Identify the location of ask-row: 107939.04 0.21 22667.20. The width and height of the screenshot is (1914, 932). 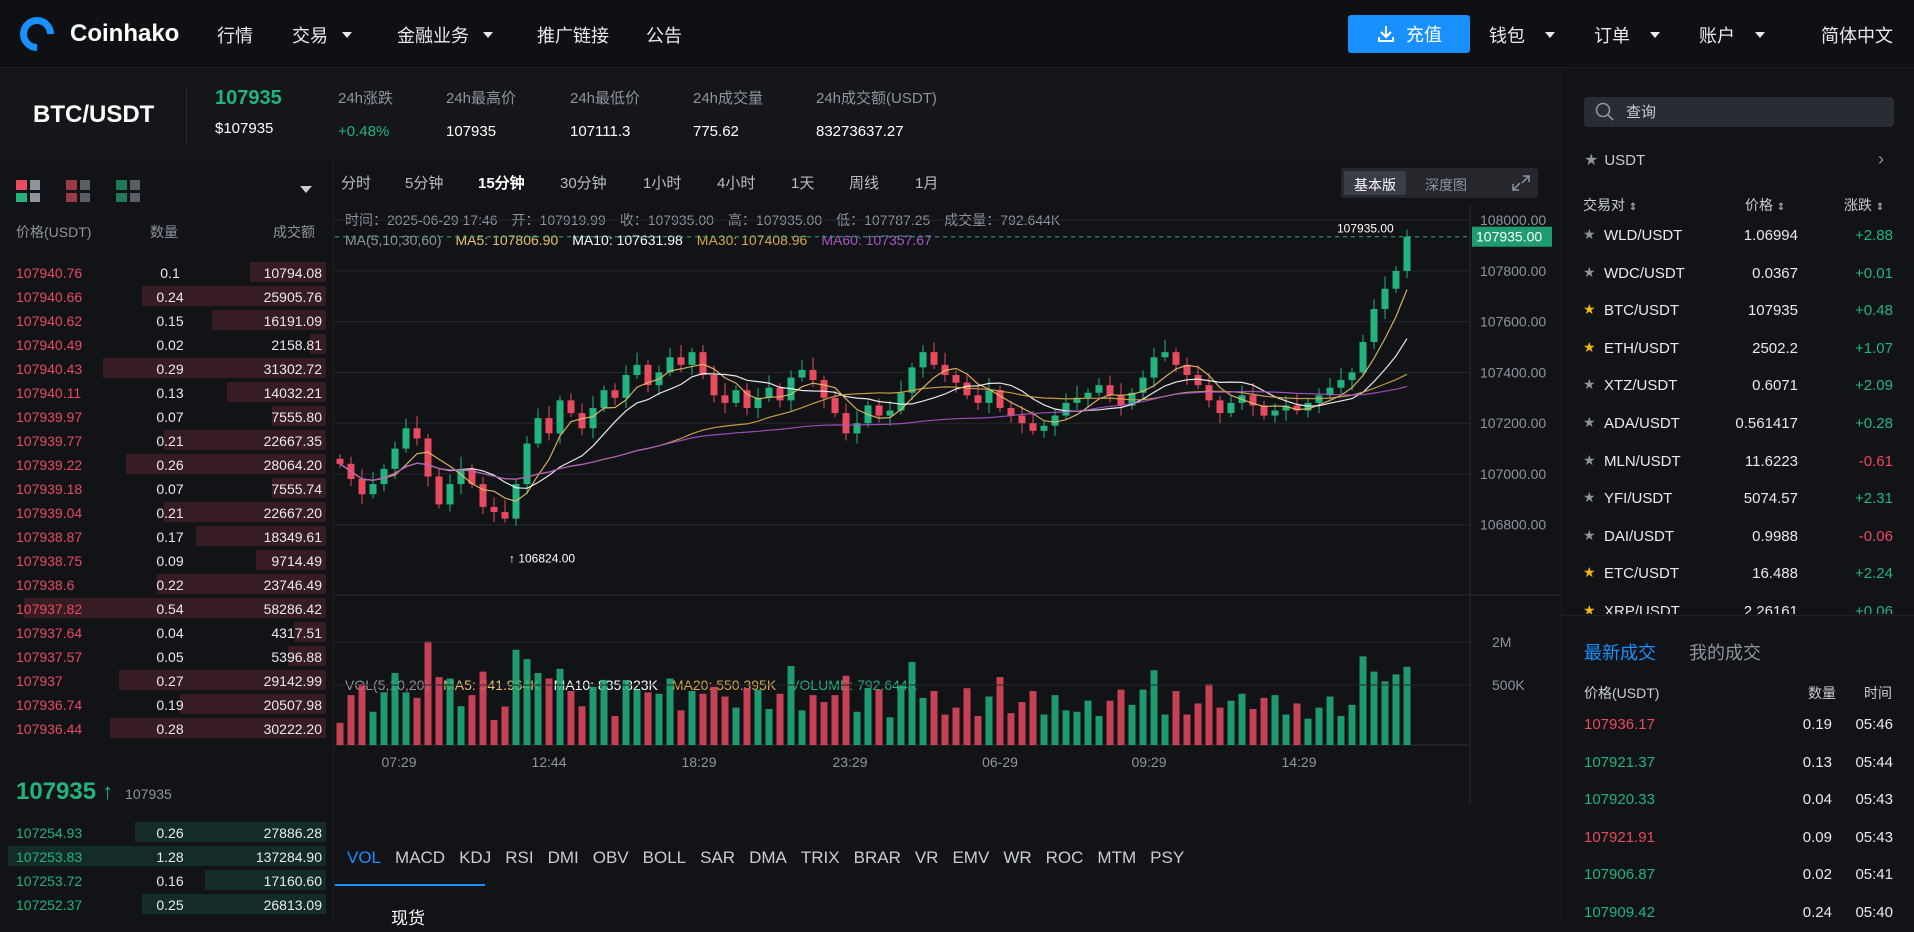
(167, 512).